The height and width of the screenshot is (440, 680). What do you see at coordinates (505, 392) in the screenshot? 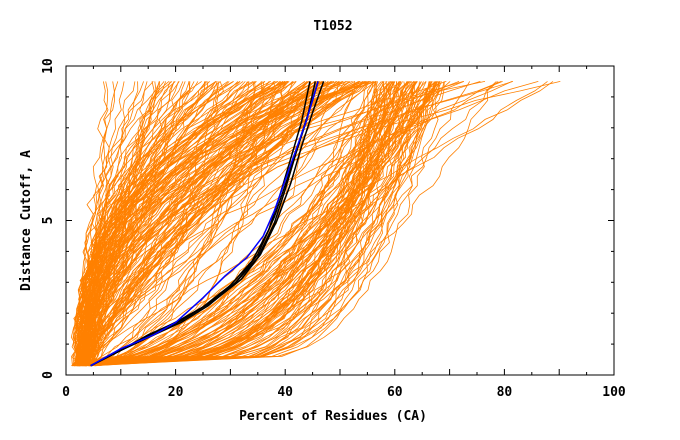
I see `x-tick-label: 80` at bounding box center [505, 392].